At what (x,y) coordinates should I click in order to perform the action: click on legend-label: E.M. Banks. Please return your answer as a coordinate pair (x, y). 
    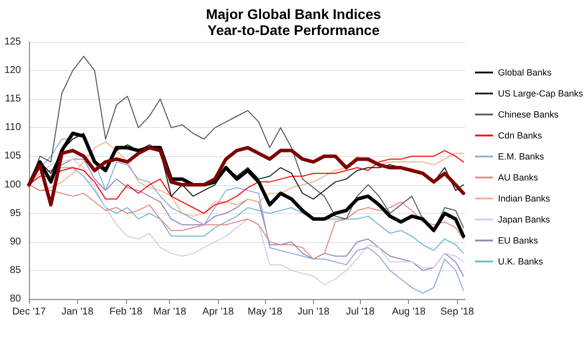
    Looking at the image, I should click on (521, 157).